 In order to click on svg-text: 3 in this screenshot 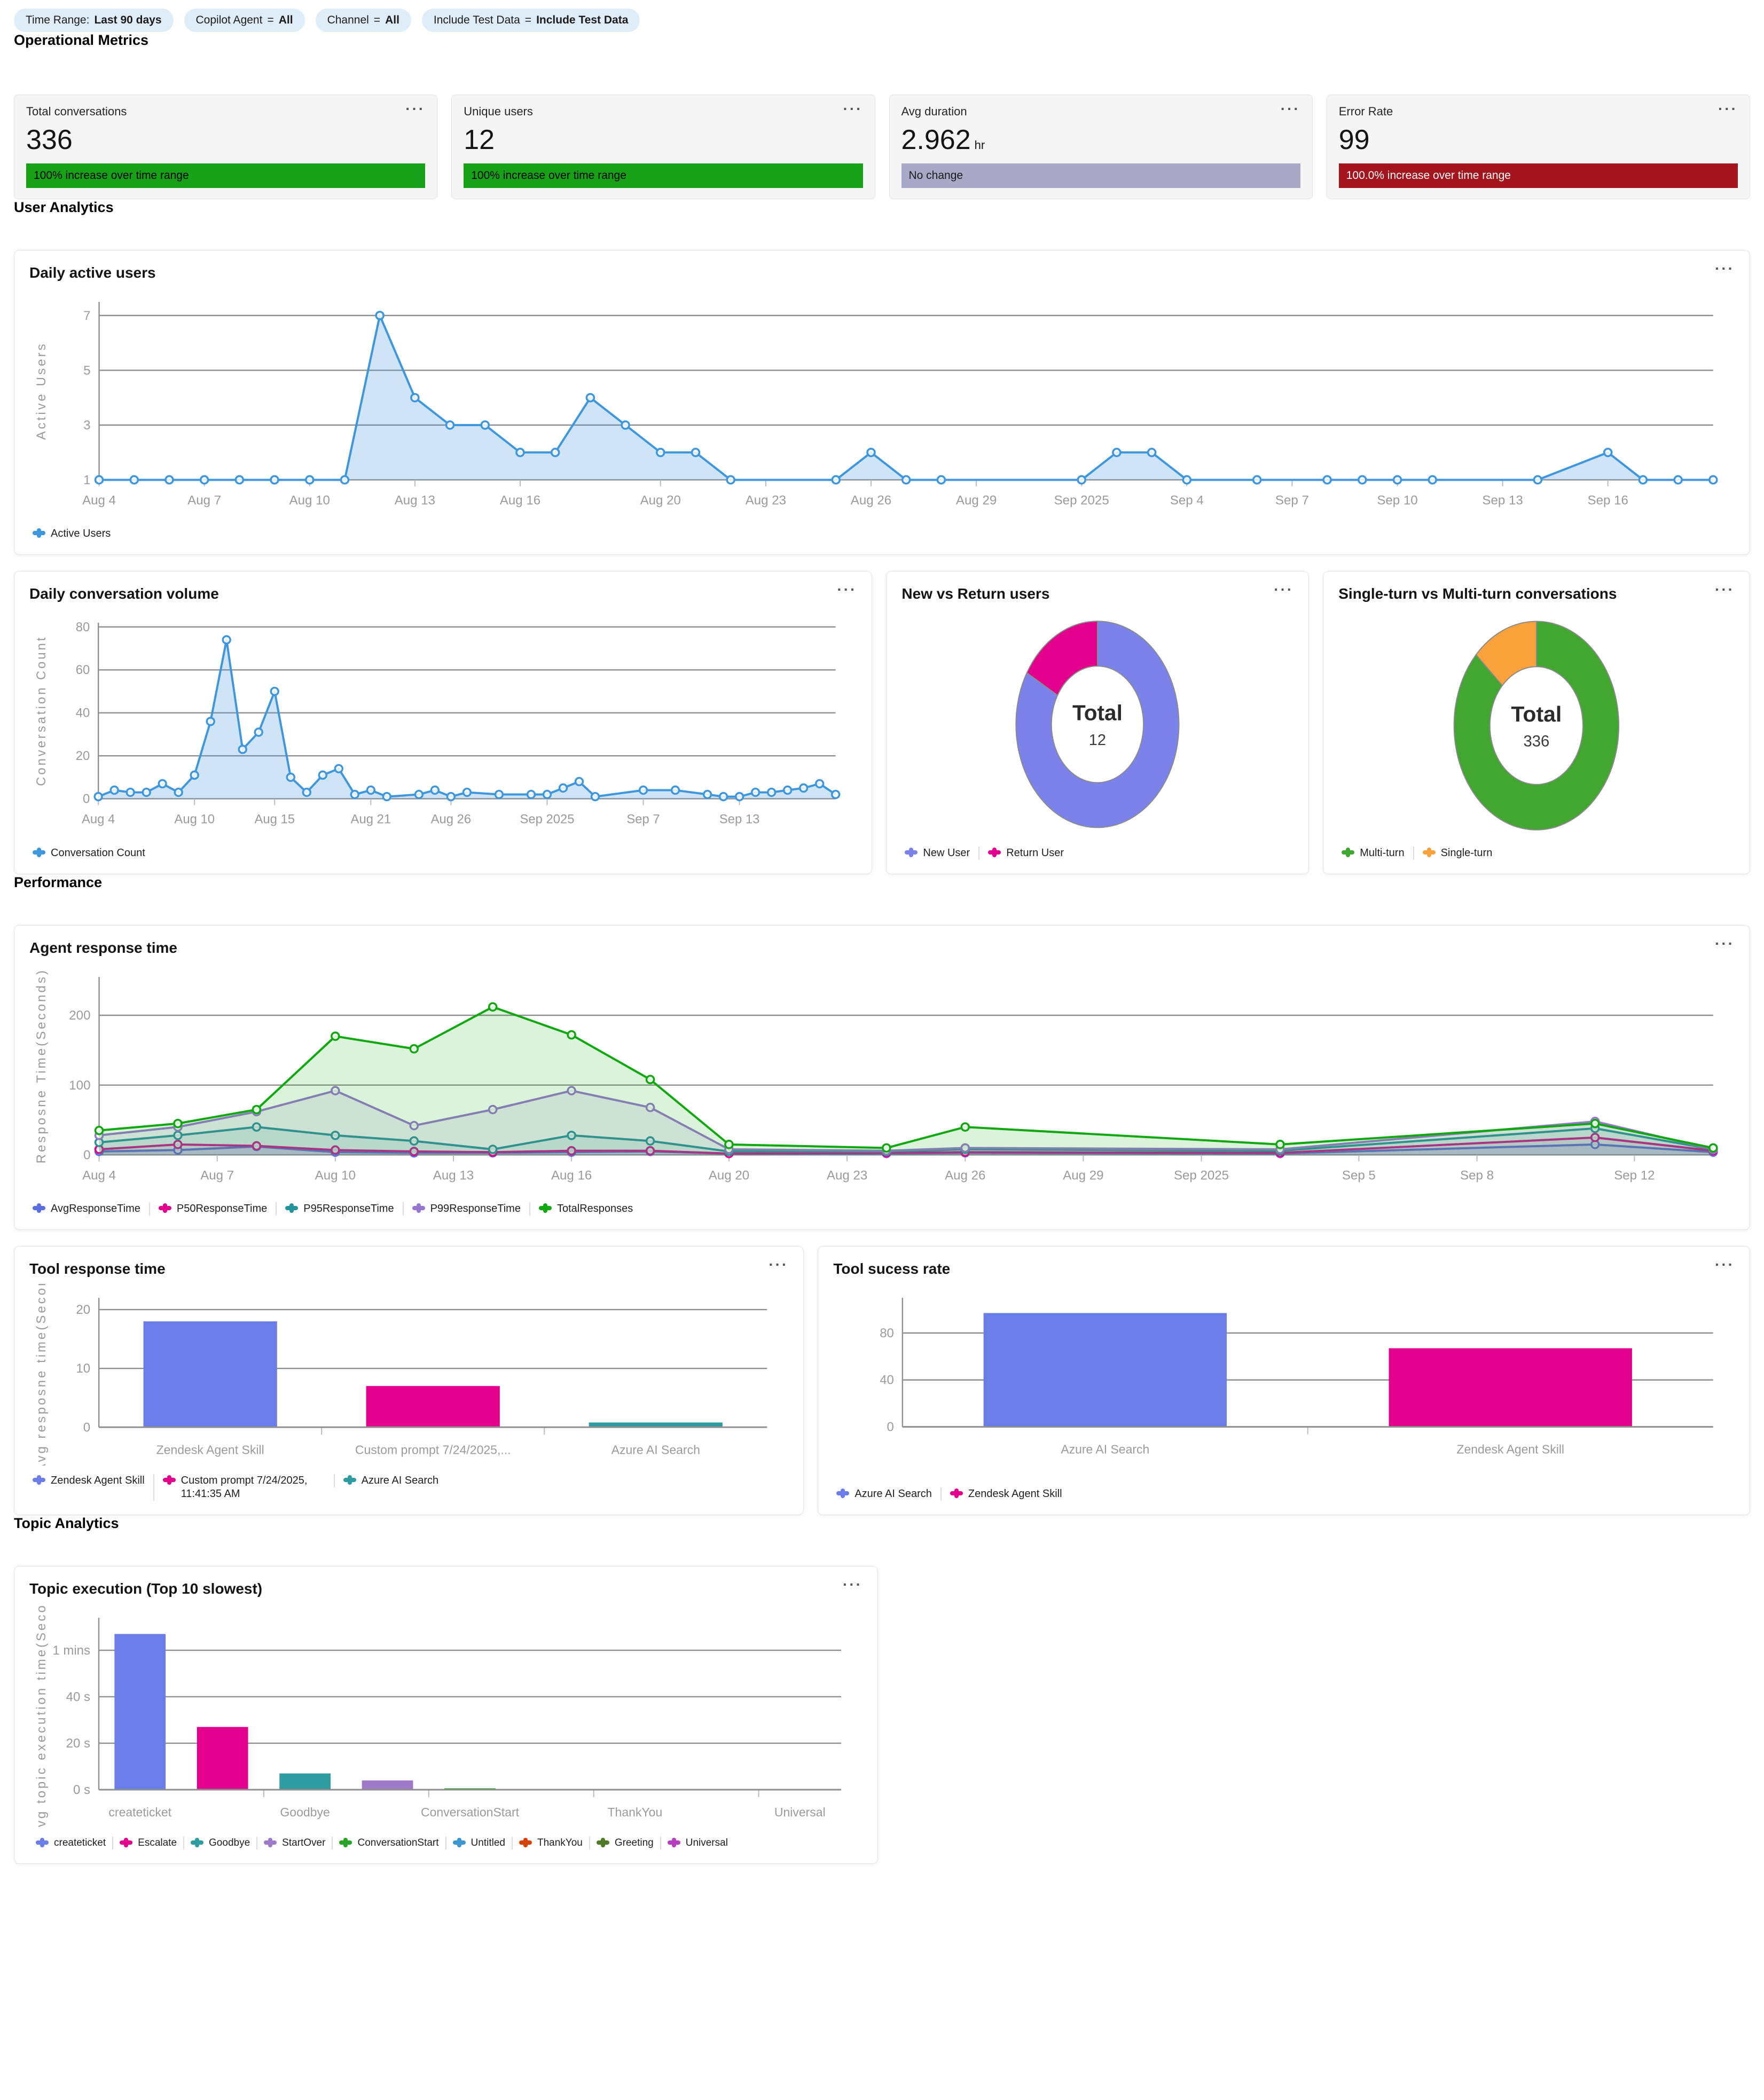, I will do `click(86, 426)`.